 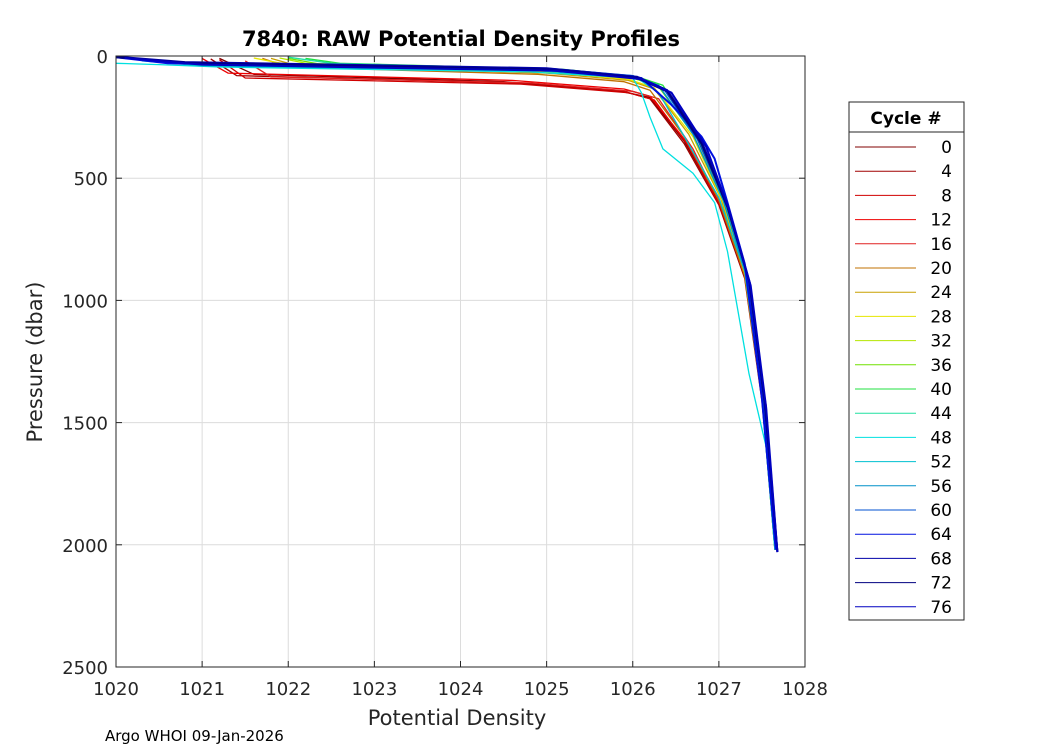 I want to click on legend-box, so click(x=906, y=361).